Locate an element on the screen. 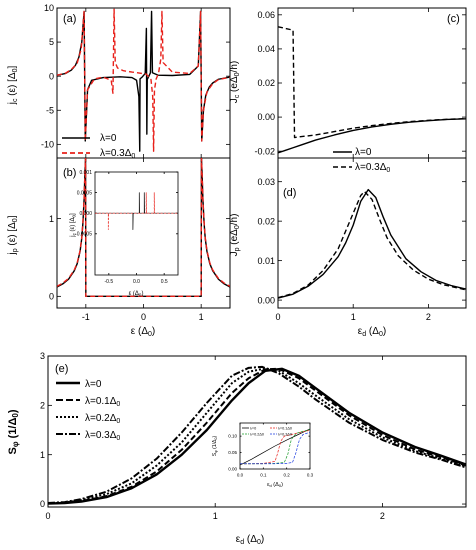  ytick-label-d-0: 0.00 is located at coordinates (266, 300).